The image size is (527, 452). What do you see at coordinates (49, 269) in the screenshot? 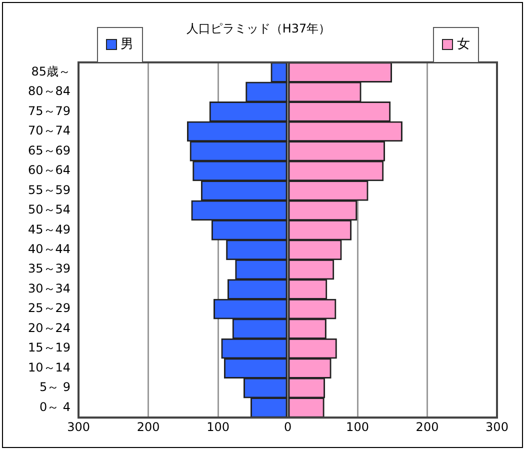
I see `y-tick-label: 35～39` at bounding box center [49, 269].